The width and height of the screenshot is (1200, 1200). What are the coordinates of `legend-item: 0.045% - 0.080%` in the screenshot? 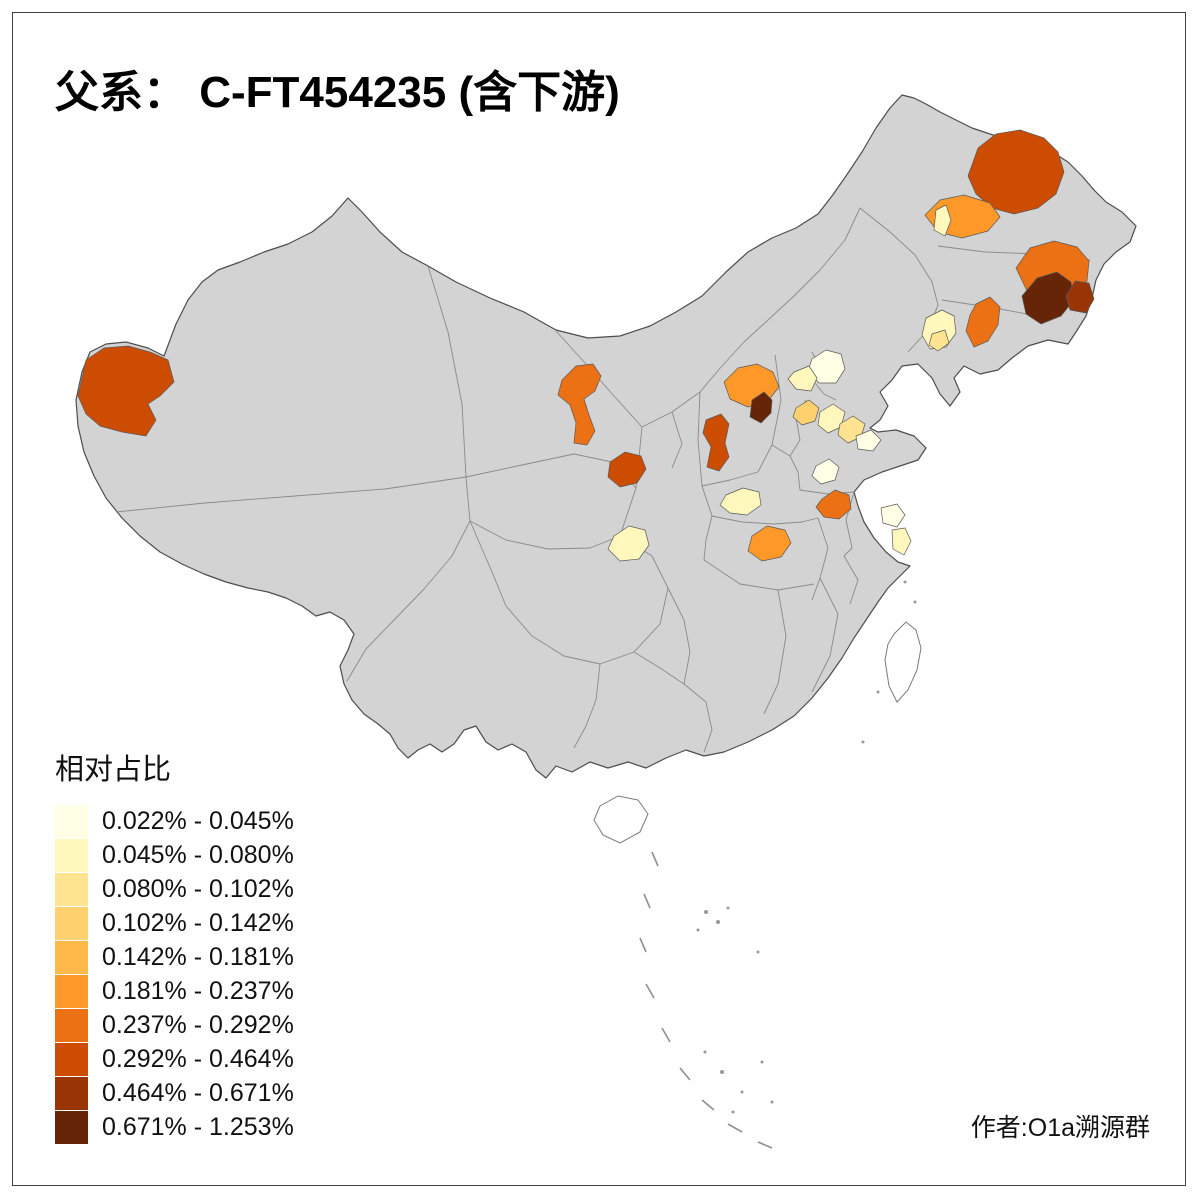 It's located at (174, 855).